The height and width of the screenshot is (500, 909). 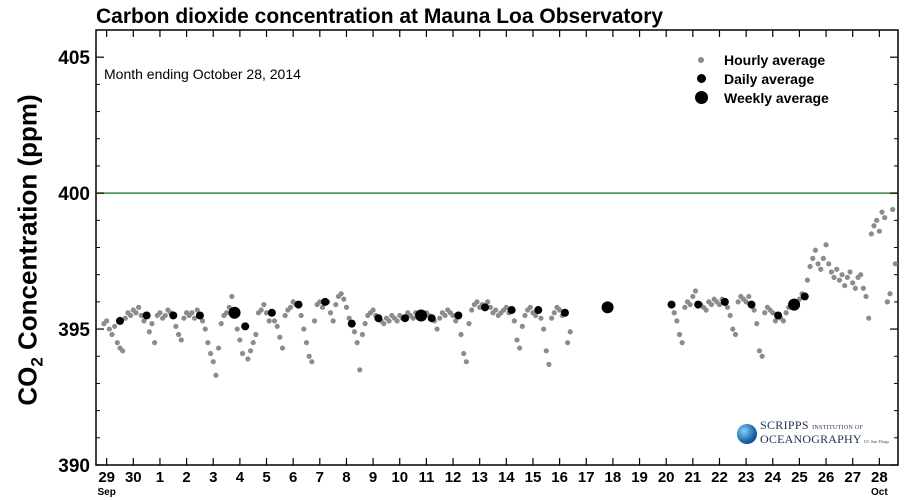 I want to click on legend-label-hourly: Hourly average, so click(x=775, y=59).